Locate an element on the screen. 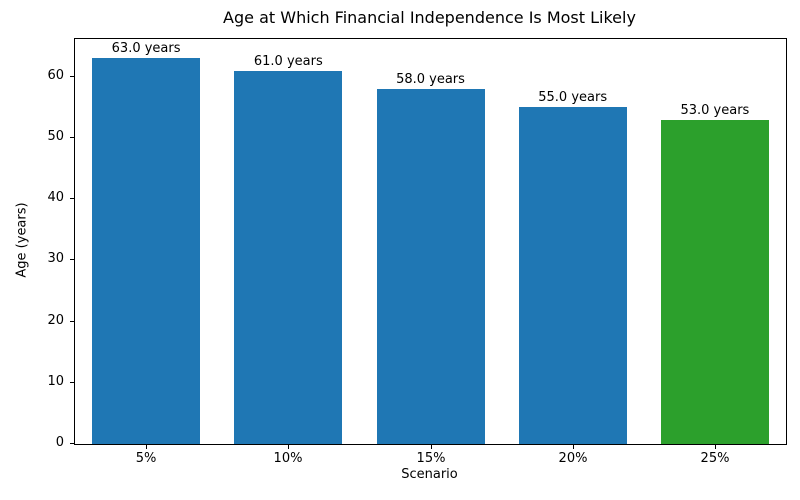 This screenshot has height=500, width=800. x-tick-label: 25% is located at coordinates (715, 458).